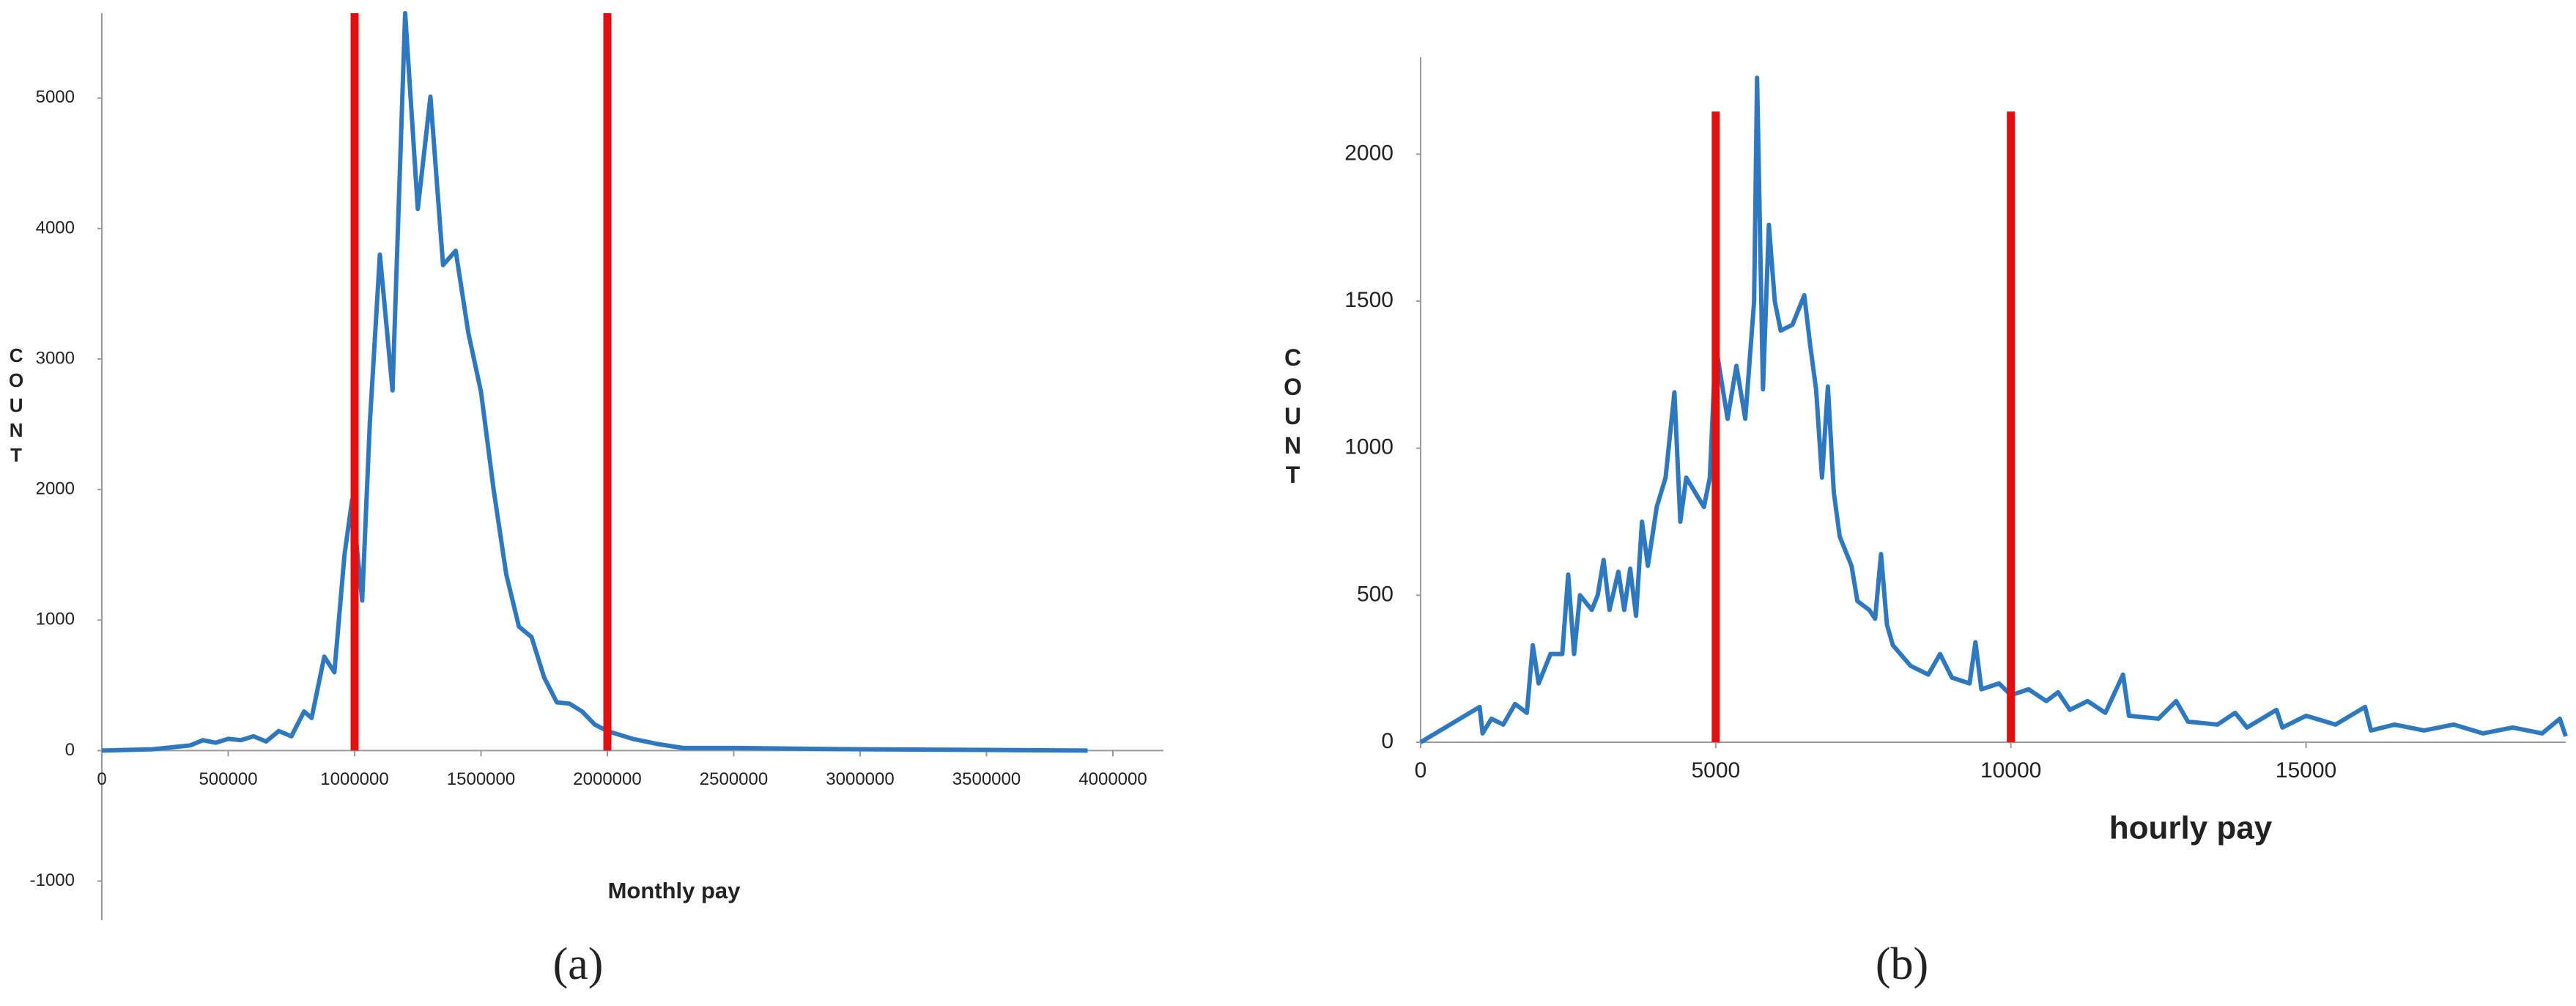  What do you see at coordinates (860, 779) in the screenshot?
I see `x-tick-label: 3000000` at bounding box center [860, 779].